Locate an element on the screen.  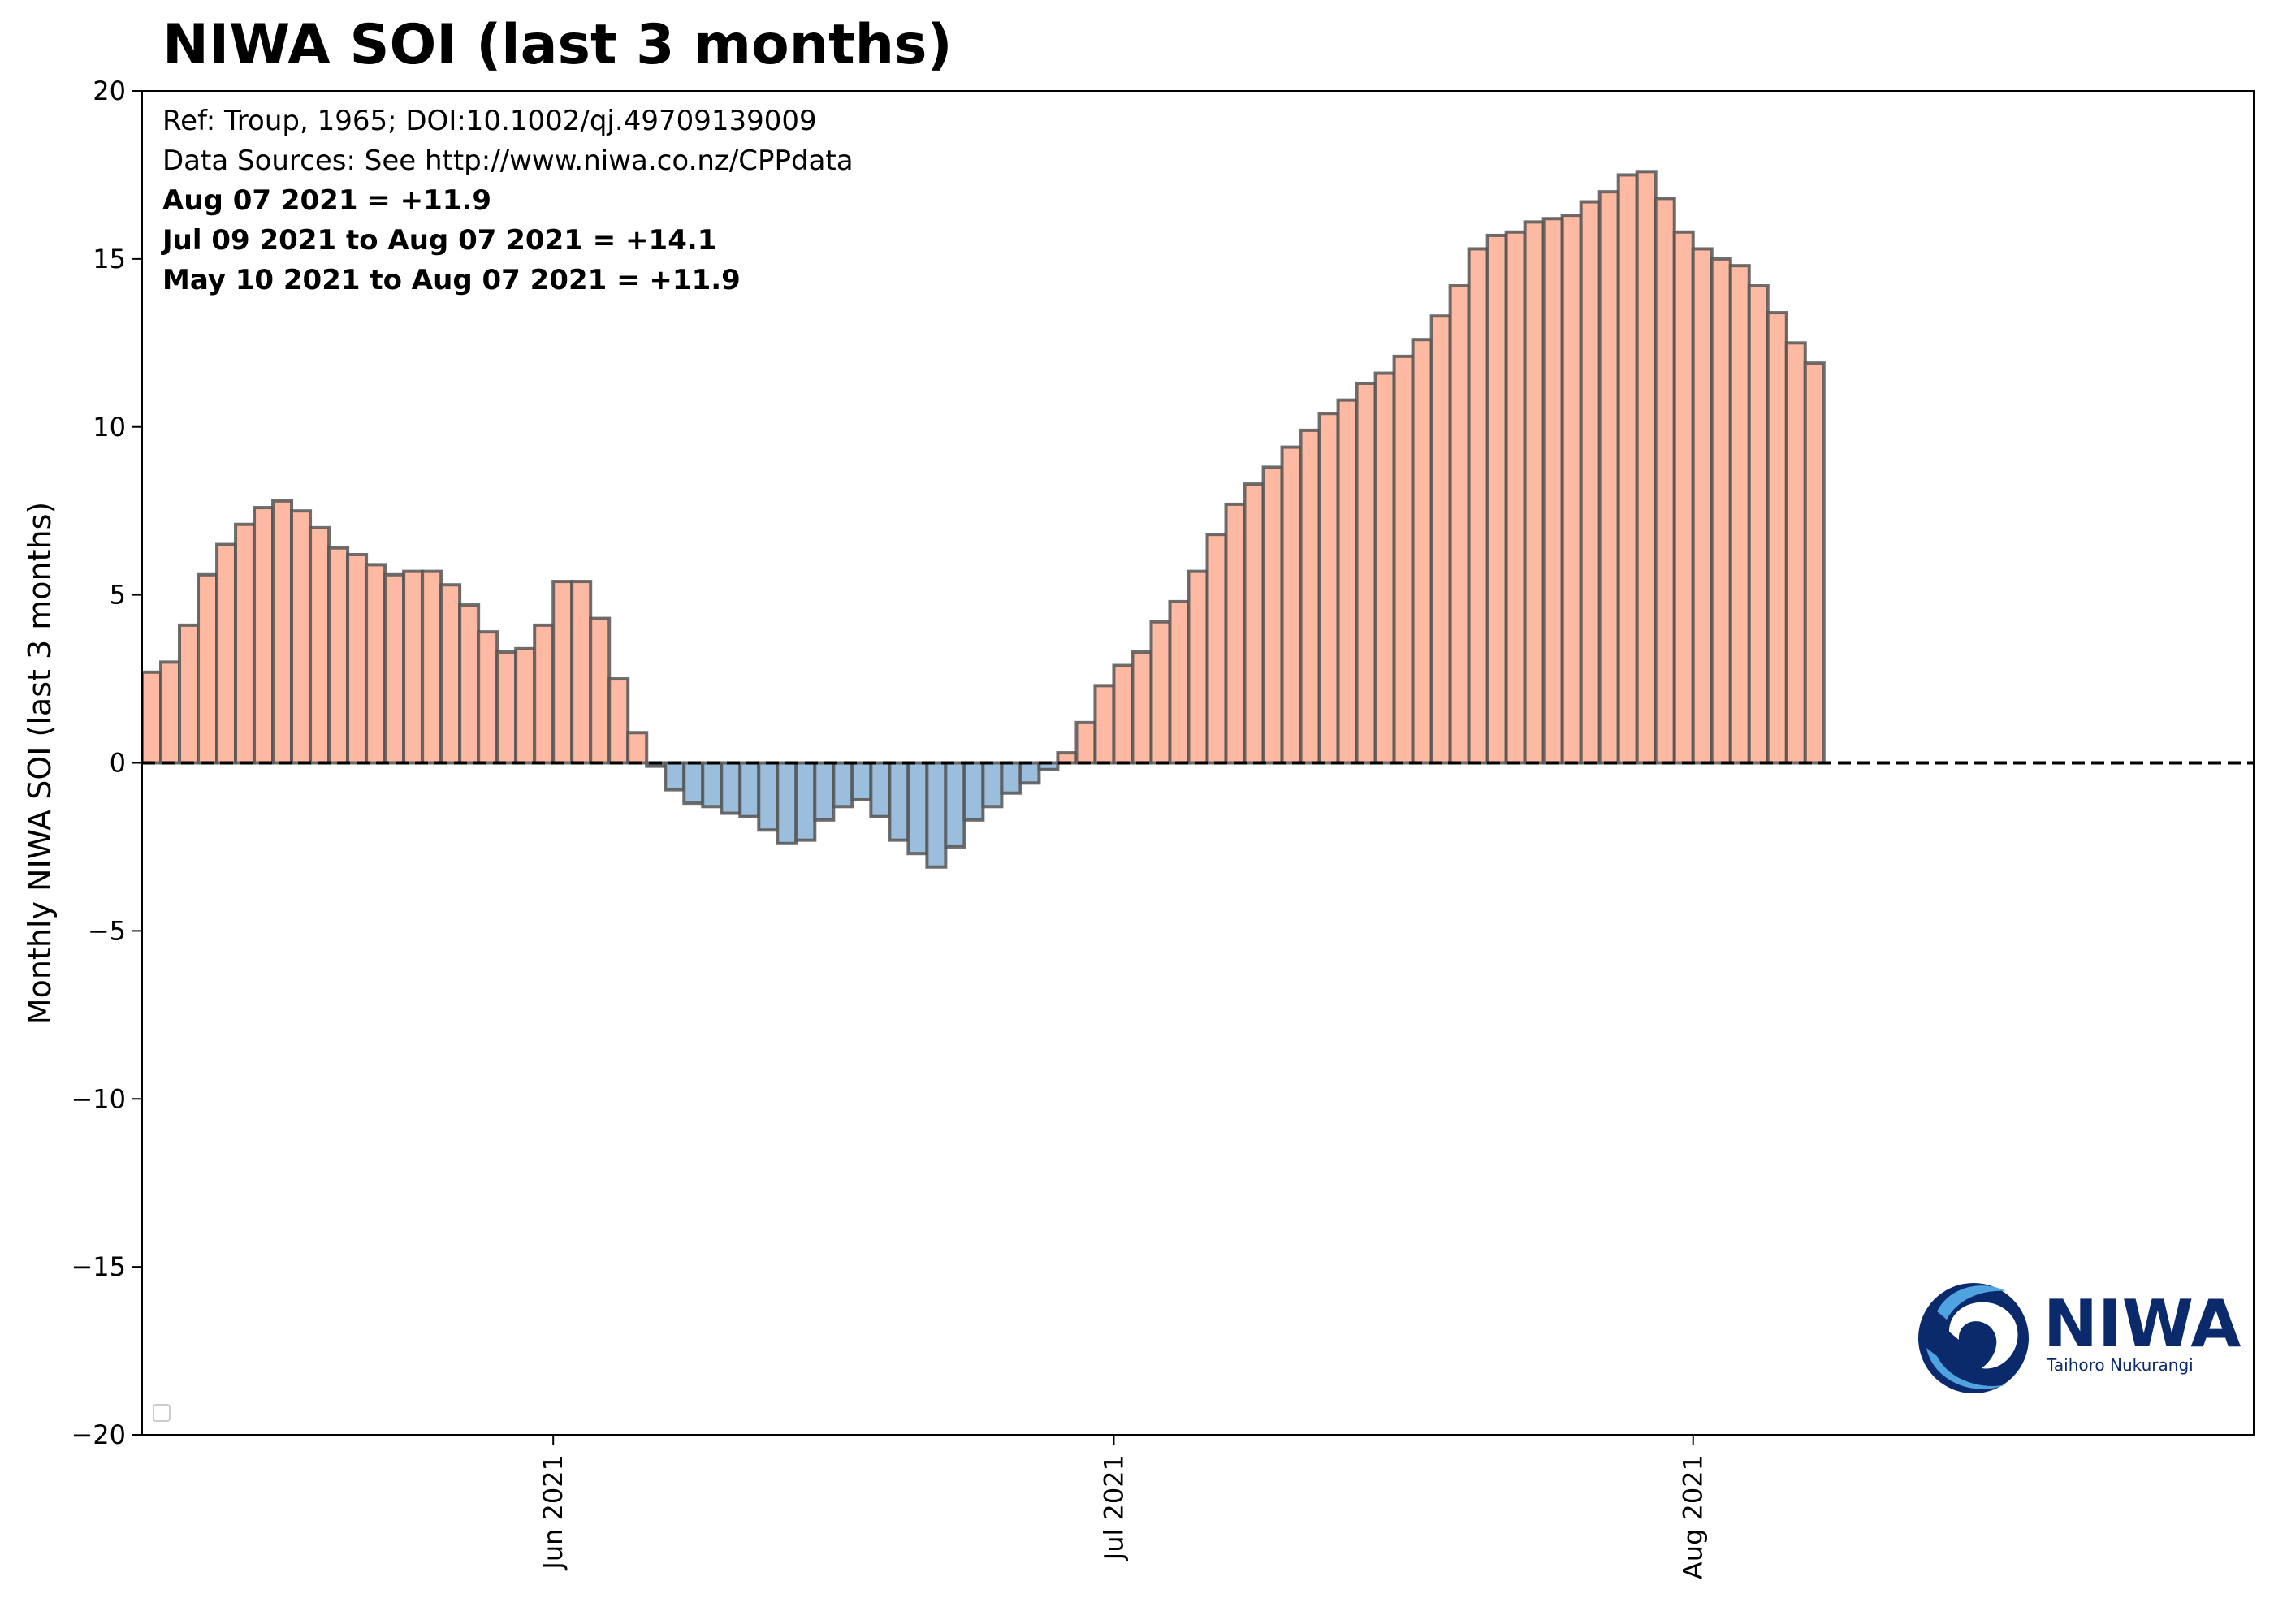
y-tick-label: −20 is located at coordinates (98, 1435).